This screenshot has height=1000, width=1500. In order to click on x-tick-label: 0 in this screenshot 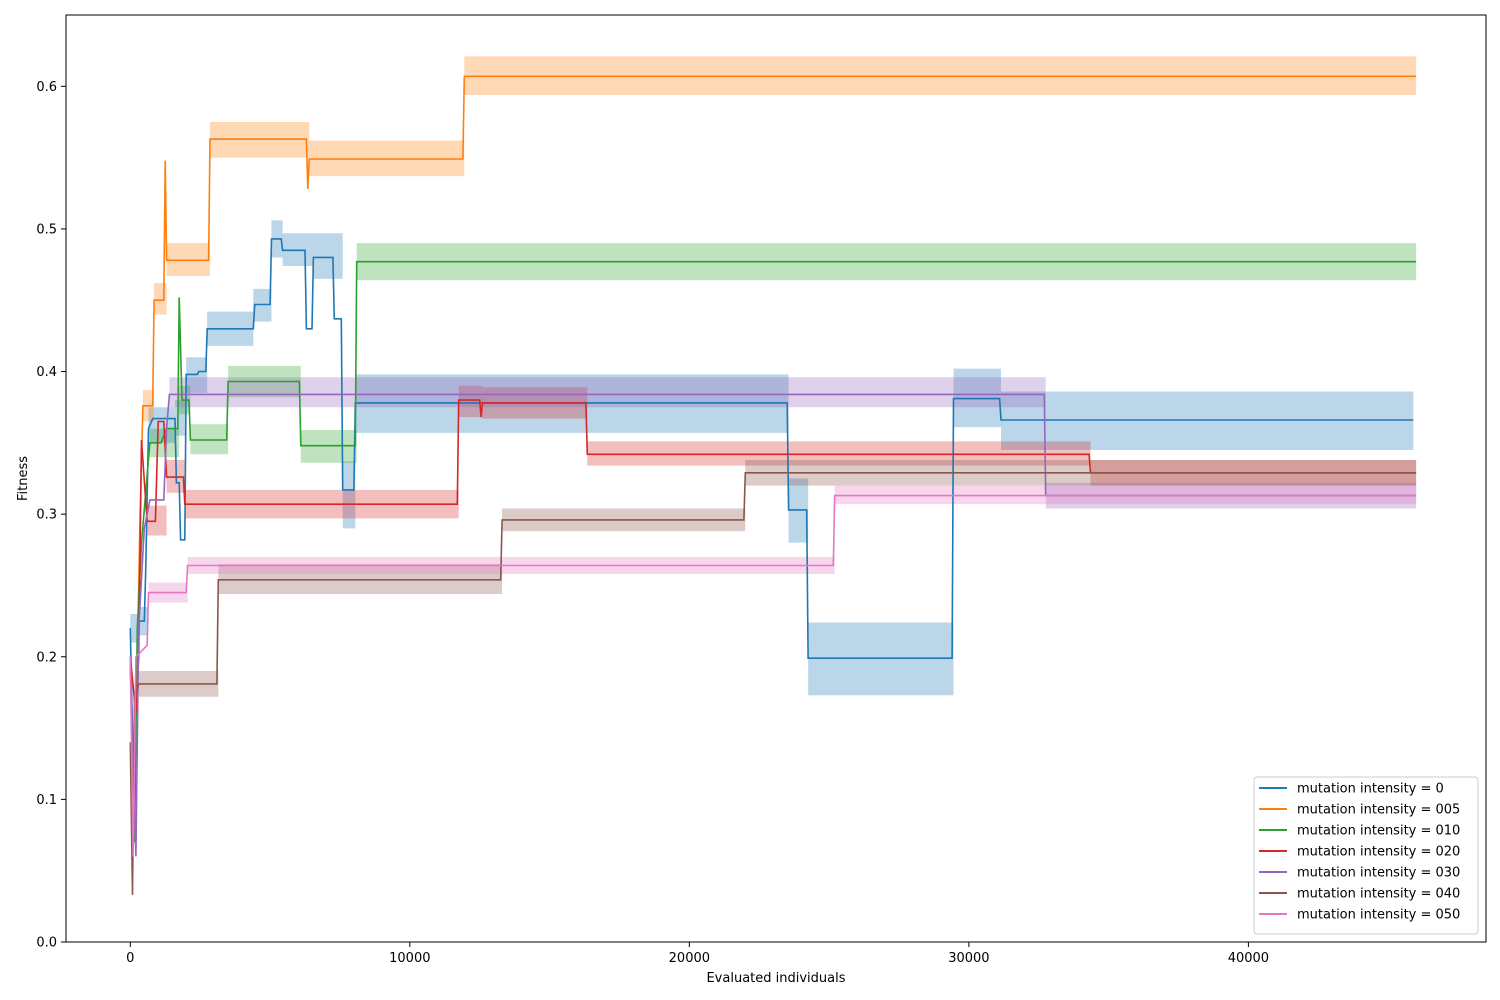, I will do `click(130, 958)`.